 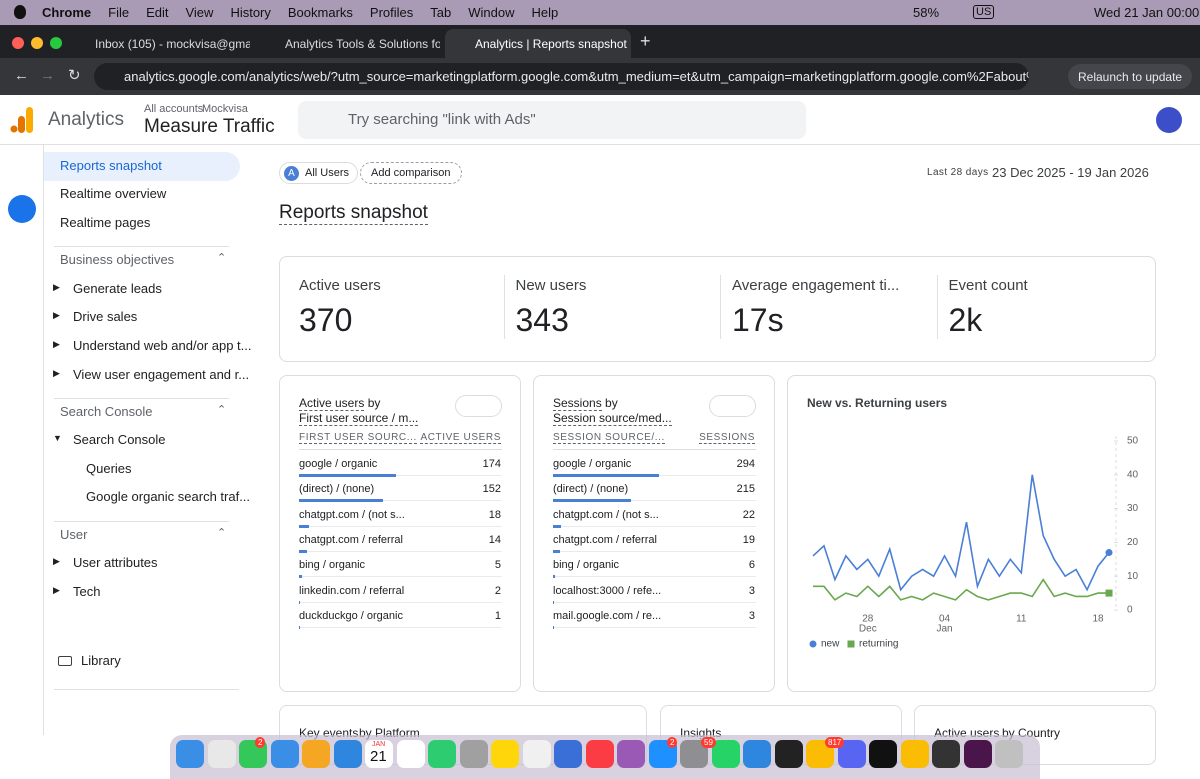 What do you see at coordinates (18, 43) in the screenshot?
I see `close-window` at bounding box center [18, 43].